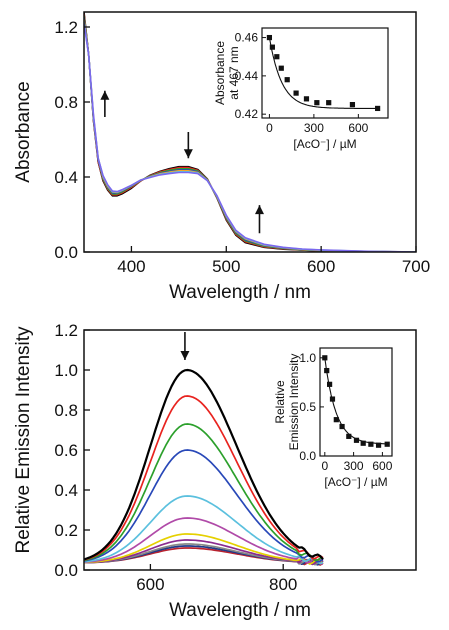 The height and width of the screenshot is (630, 449). What do you see at coordinates (226, 266) in the screenshot?
I see `absorbance-x-tick-label: 500` at bounding box center [226, 266].